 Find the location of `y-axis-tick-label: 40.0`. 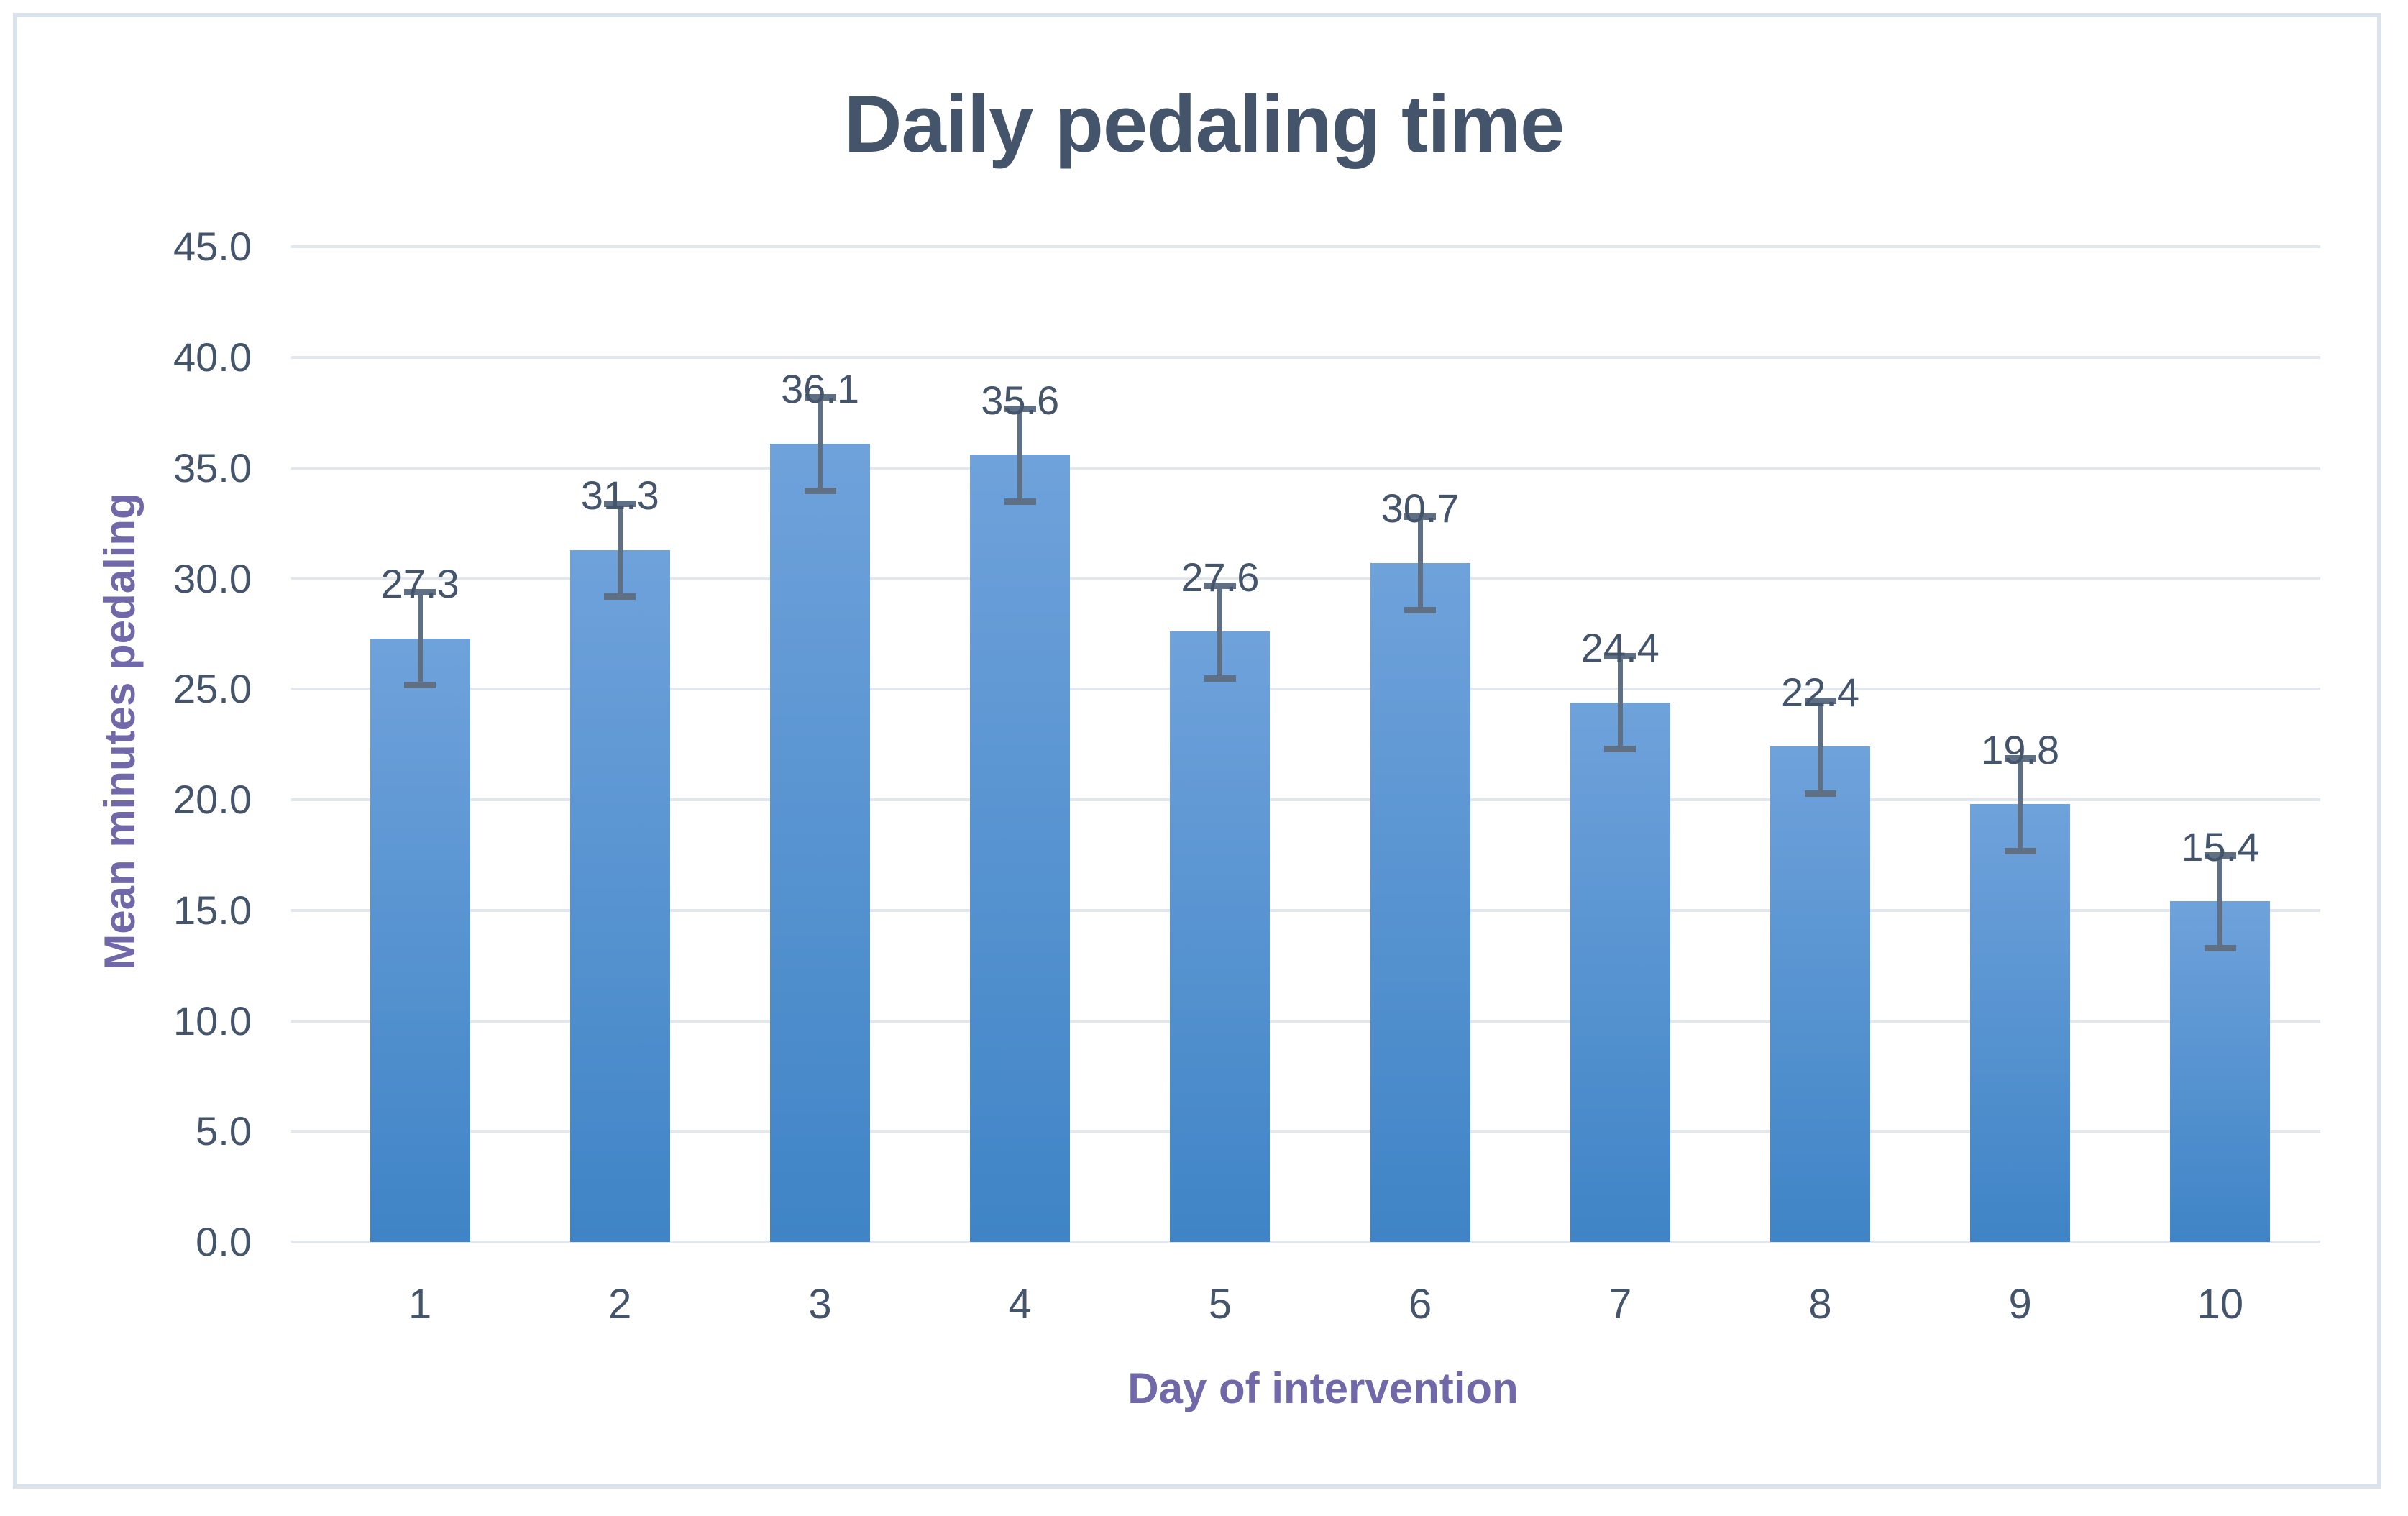

y-axis-tick-label: 40.0 is located at coordinates (212, 357).